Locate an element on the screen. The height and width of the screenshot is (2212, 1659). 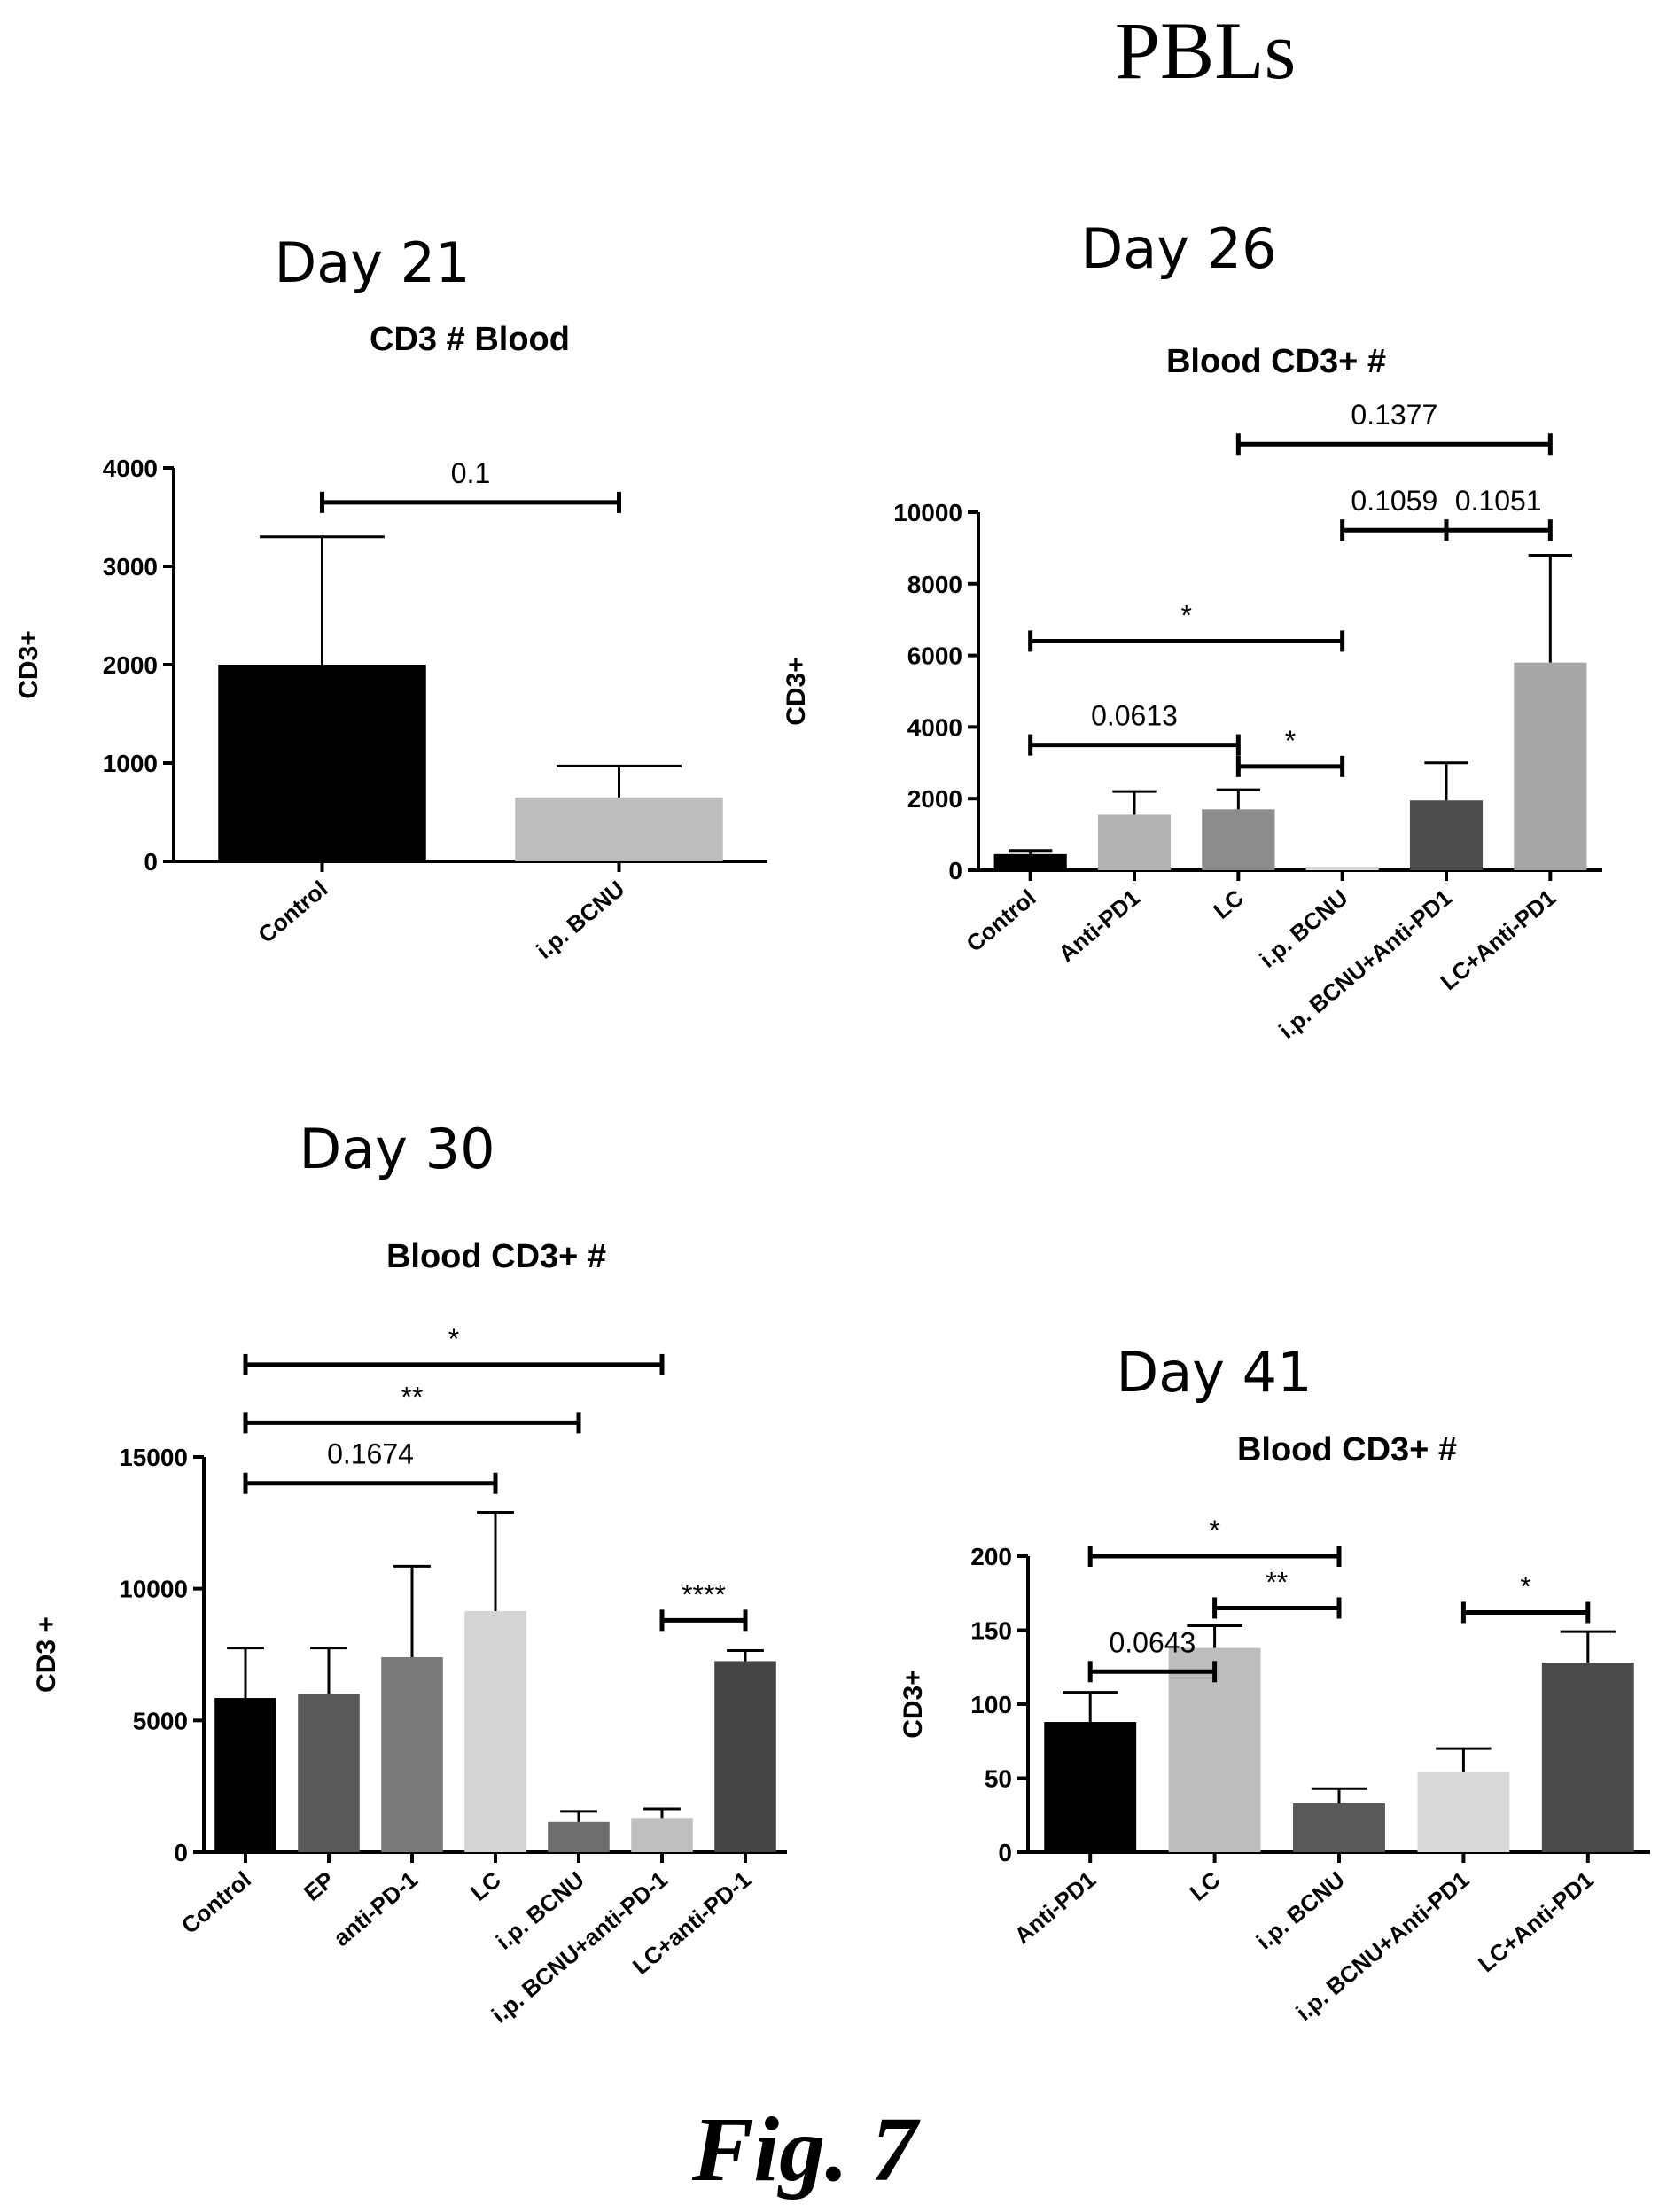
significance-label: **** is located at coordinates (704, 1594).